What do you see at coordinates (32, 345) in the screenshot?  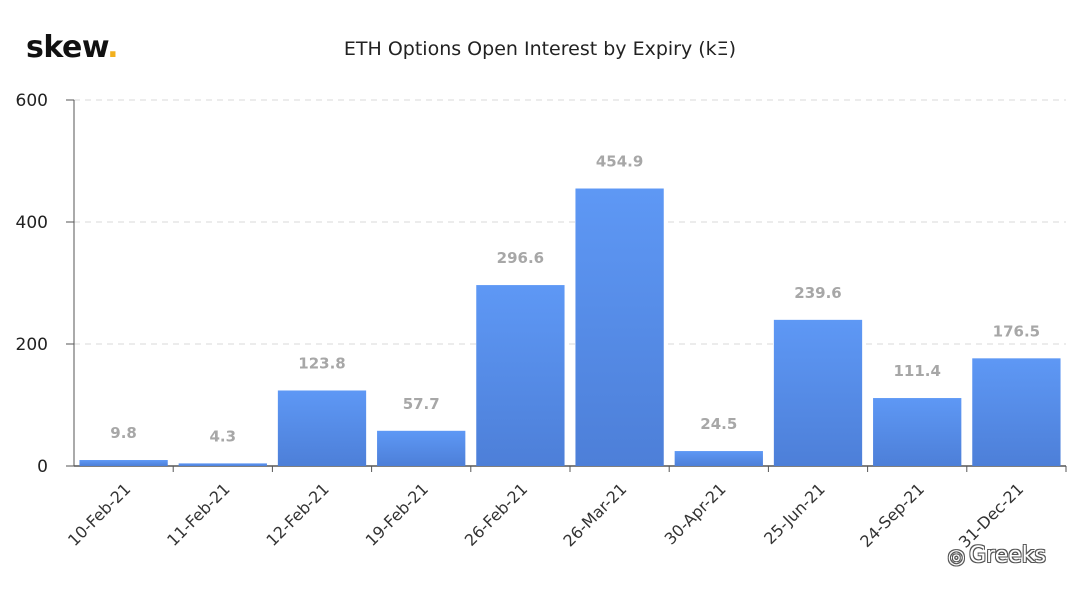 I see `y-tick-label: 200` at bounding box center [32, 345].